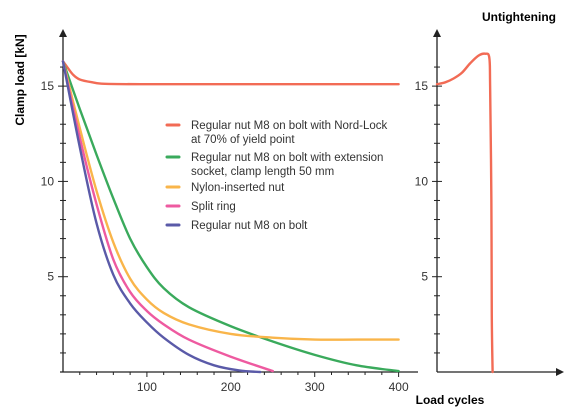 This screenshot has width=571, height=408. I want to click on series-line-untightening, so click(464, 213).